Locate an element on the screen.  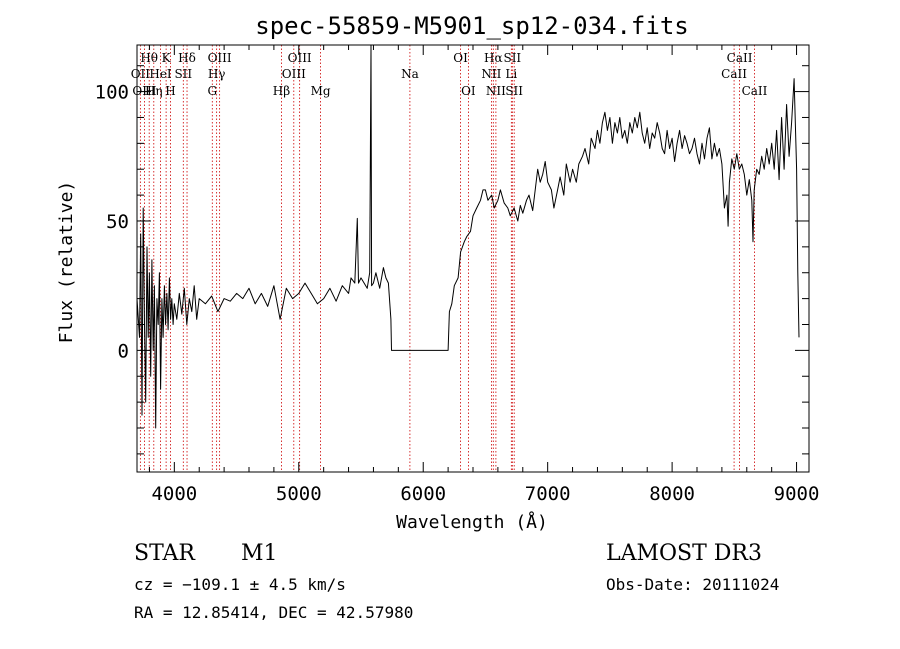
line-label-20: SII is located at coordinates (512, 58).